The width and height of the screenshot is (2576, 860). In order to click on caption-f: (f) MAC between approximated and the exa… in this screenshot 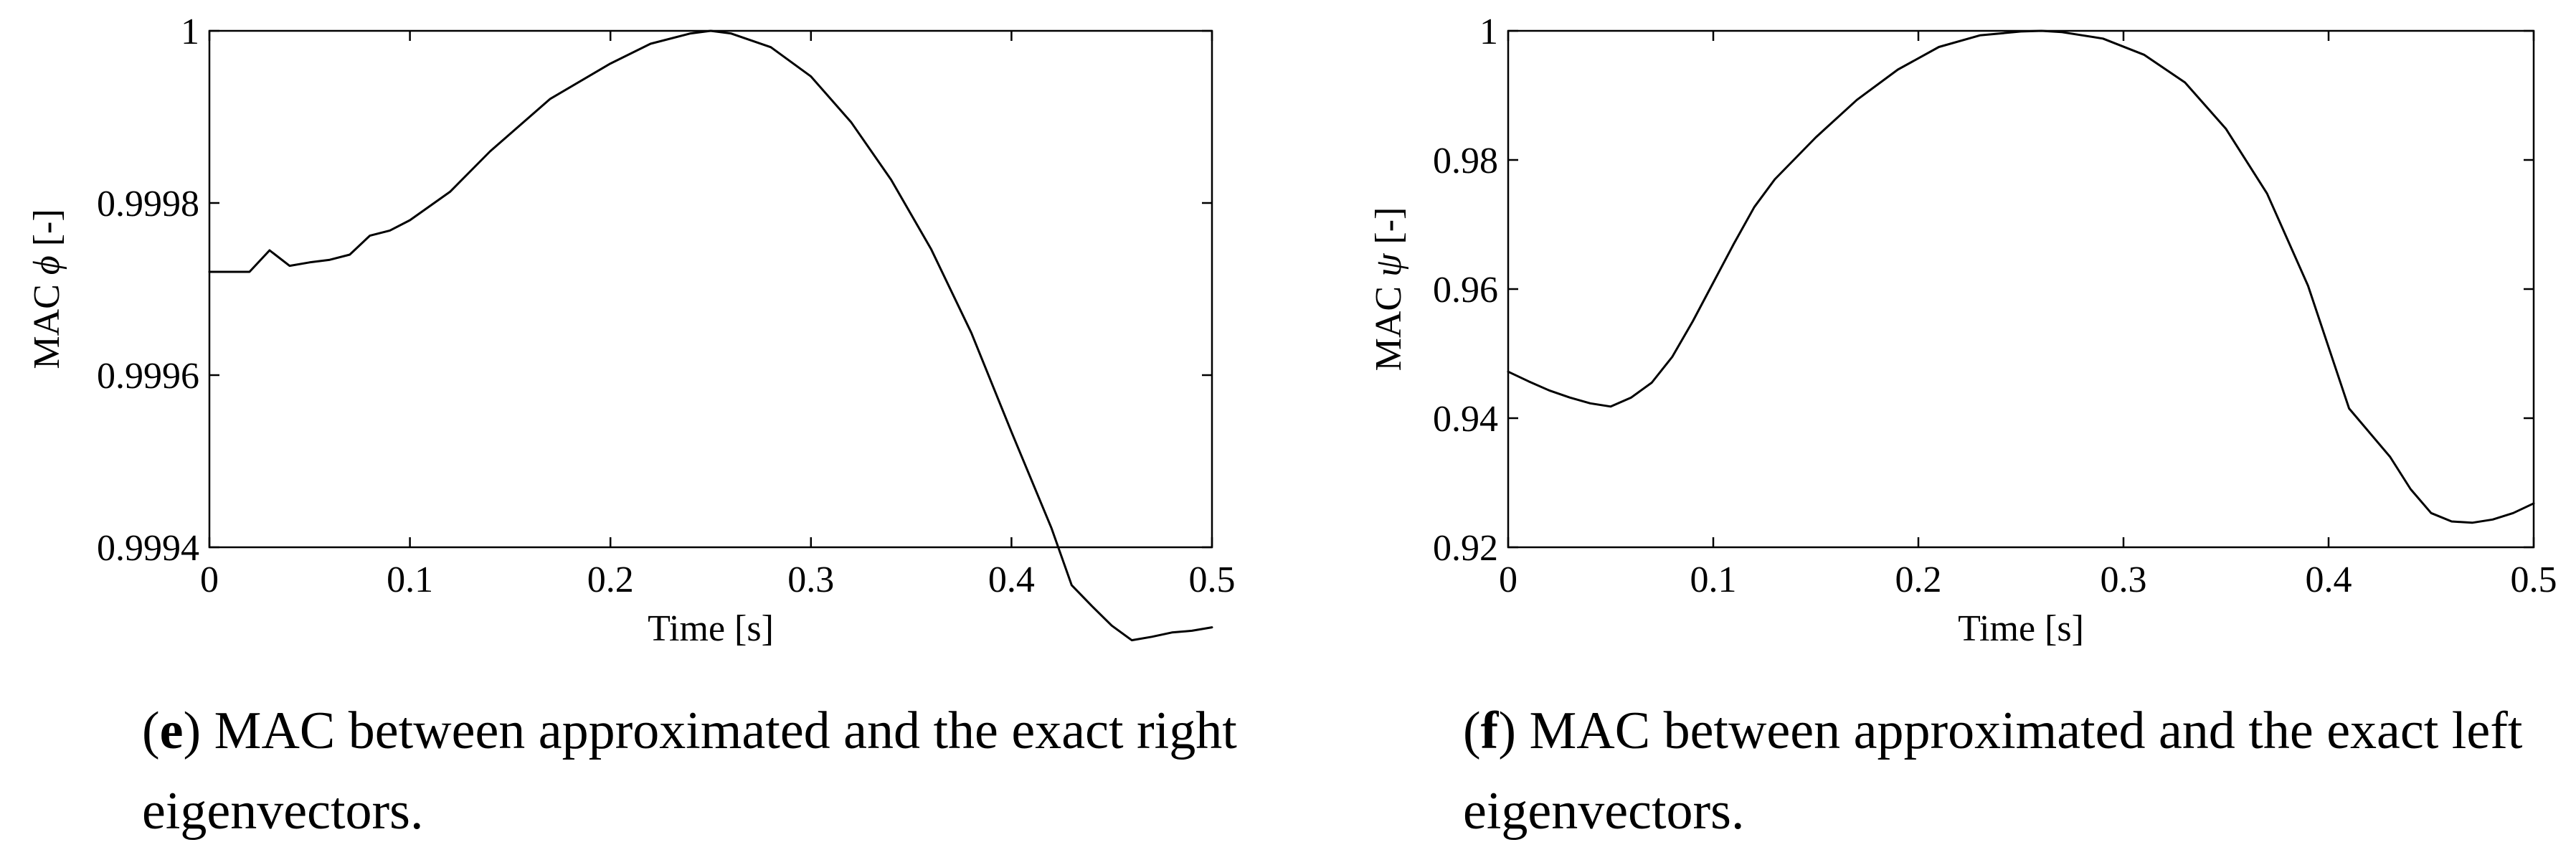, I will do `click(1993, 771)`.